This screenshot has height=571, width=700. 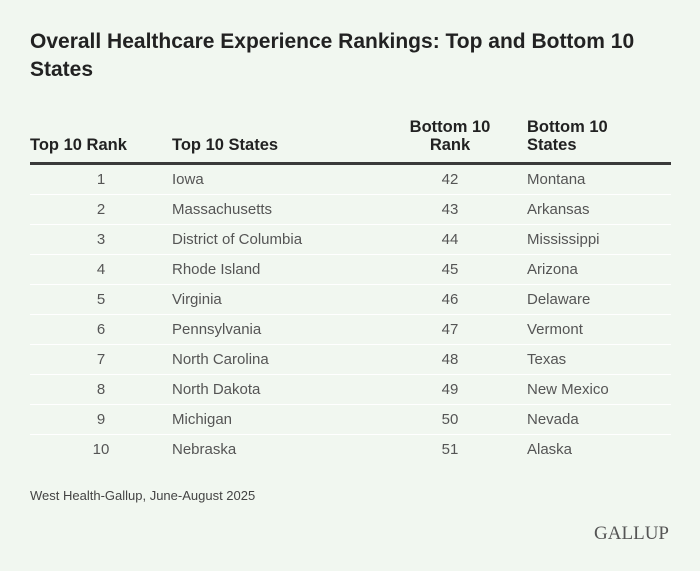 What do you see at coordinates (592, 329) in the screenshot?
I see `table-cell: Vermont` at bounding box center [592, 329].